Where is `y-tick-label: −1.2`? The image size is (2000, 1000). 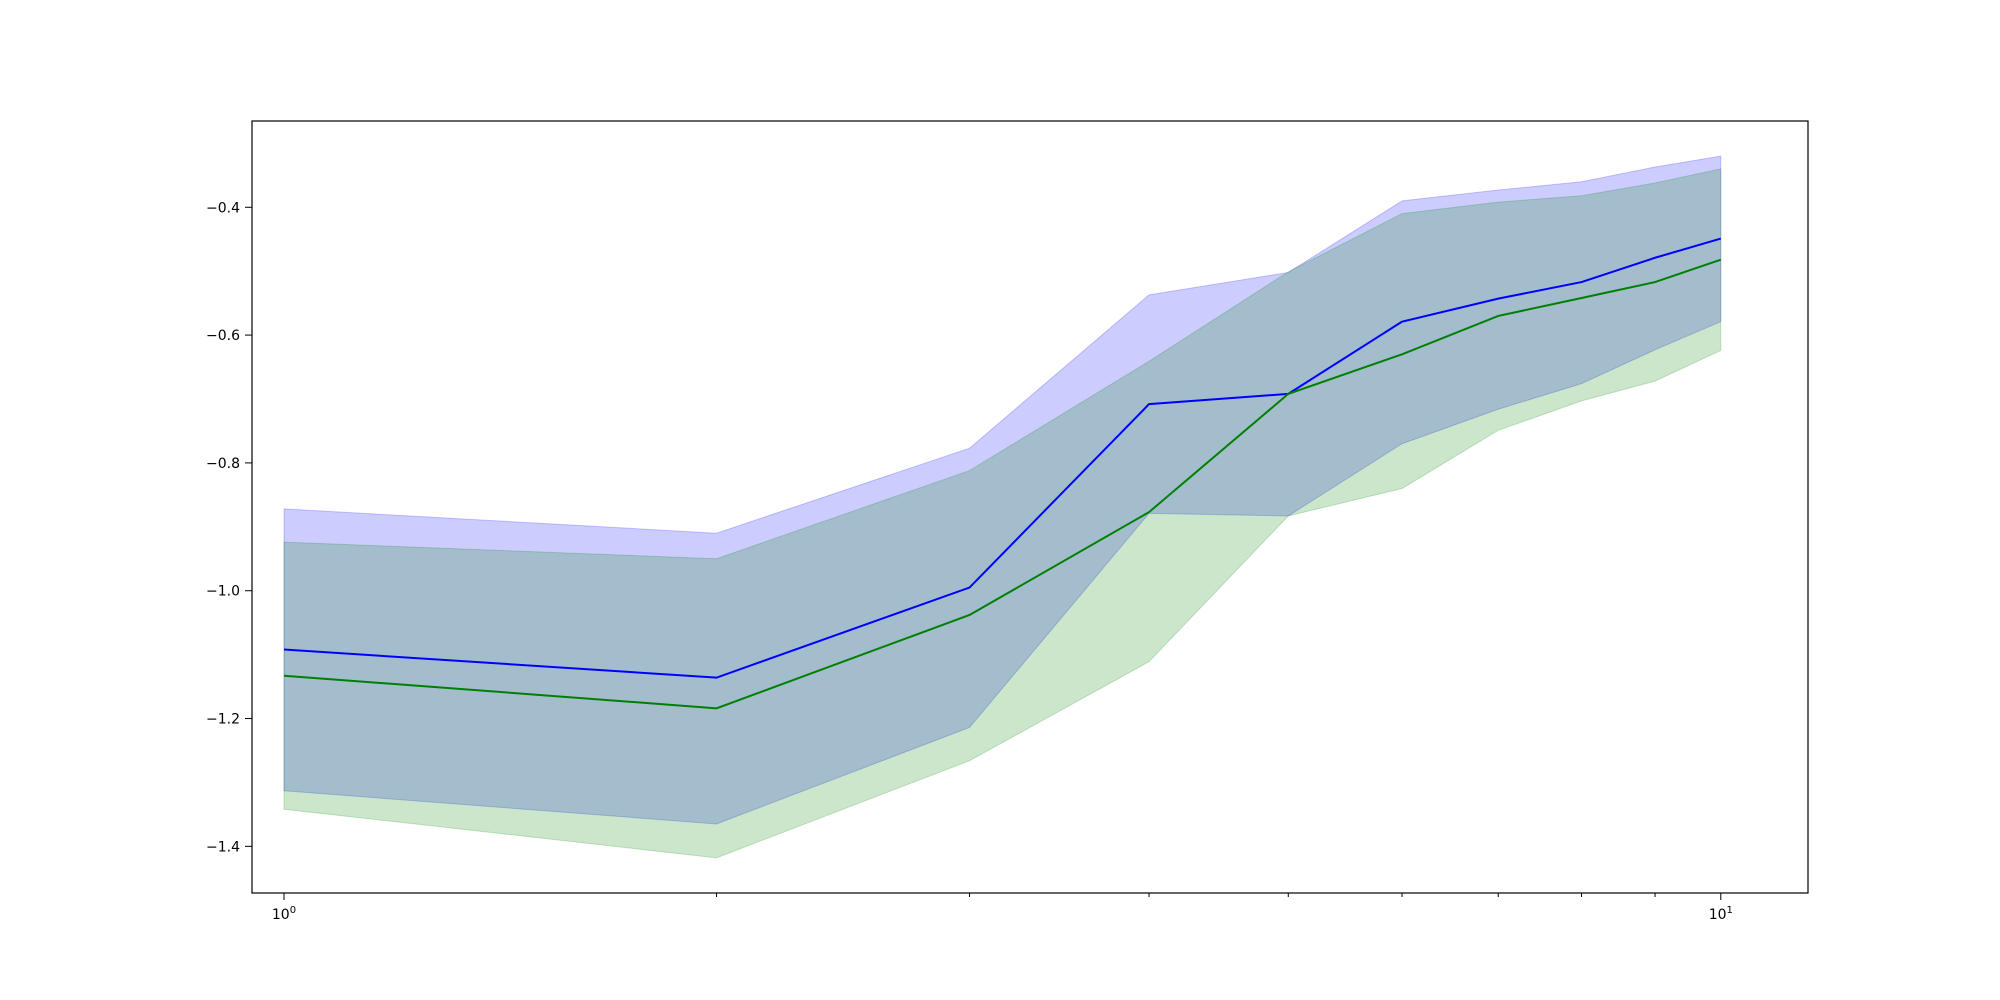 y-tick-label: −1.2 is located at coordinates (223, 720).